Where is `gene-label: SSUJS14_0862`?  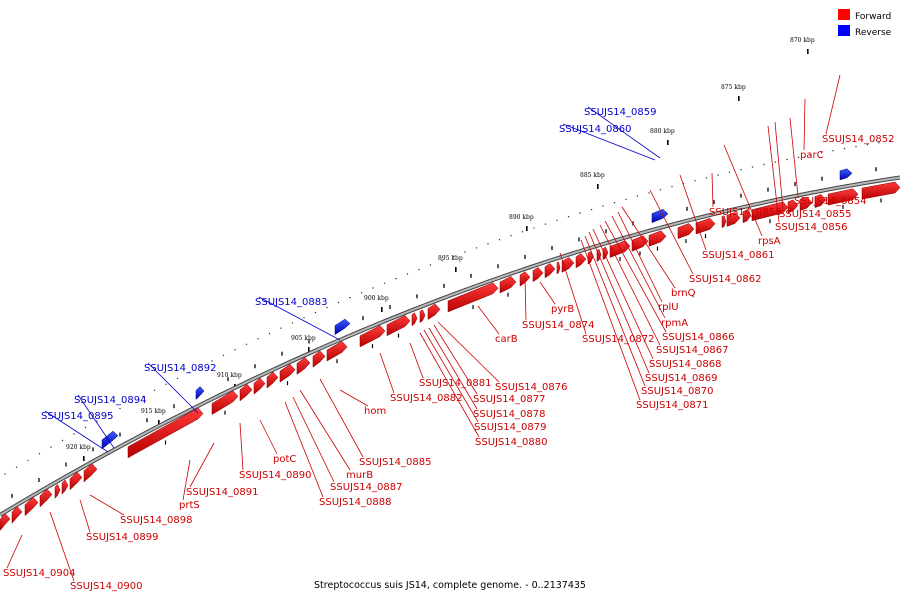
gene-label: SSUJS14_0862 is located at coordinates (725, 279).